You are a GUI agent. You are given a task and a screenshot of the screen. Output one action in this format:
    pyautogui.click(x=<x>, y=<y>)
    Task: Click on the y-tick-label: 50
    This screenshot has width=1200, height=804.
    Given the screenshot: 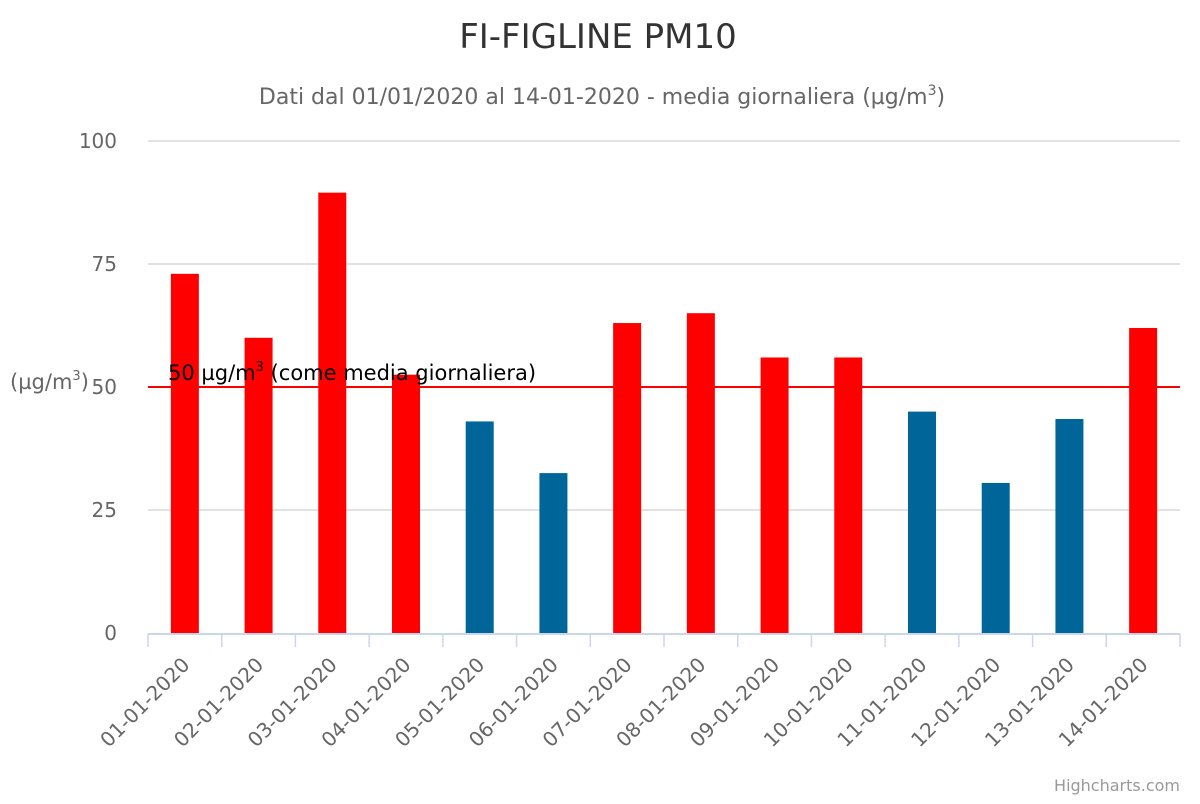 What is the action you would take?
    pyautogui.click(x=104, y=387)
    